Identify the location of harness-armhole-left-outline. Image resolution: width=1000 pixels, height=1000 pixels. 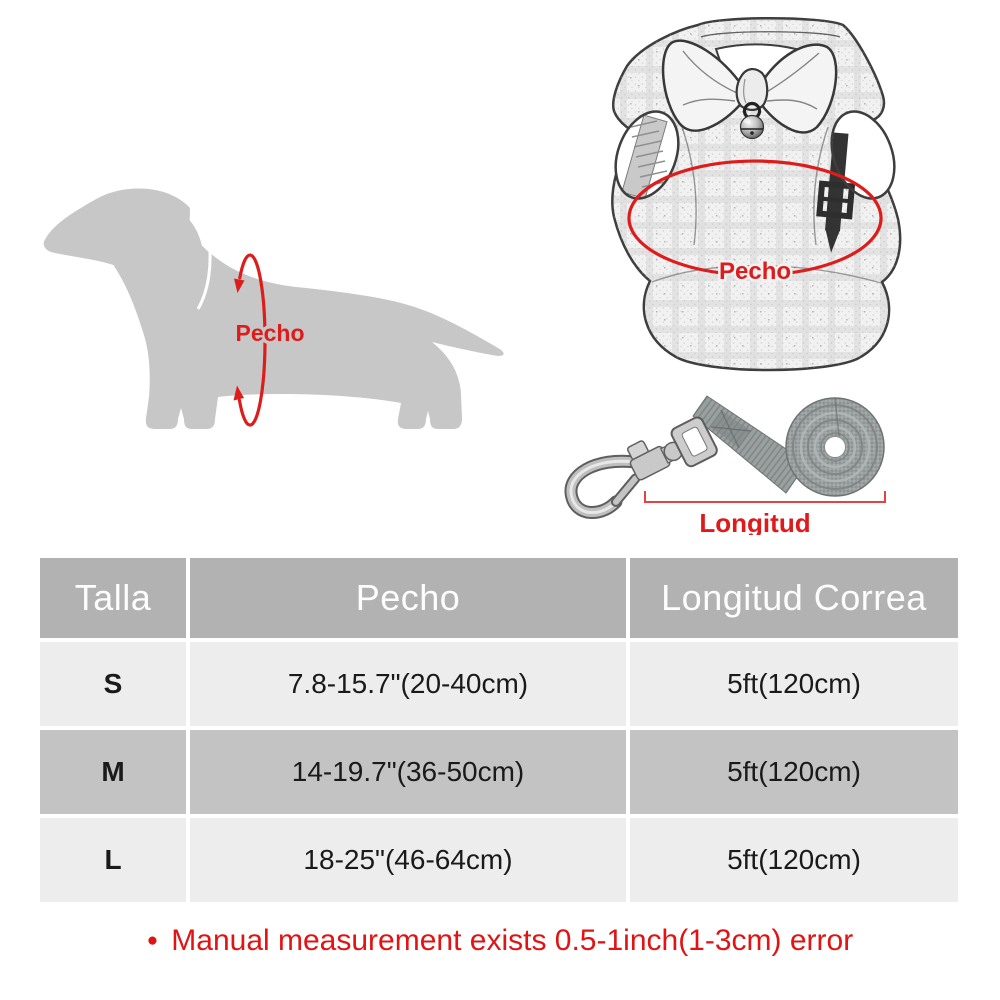
(647, 155).